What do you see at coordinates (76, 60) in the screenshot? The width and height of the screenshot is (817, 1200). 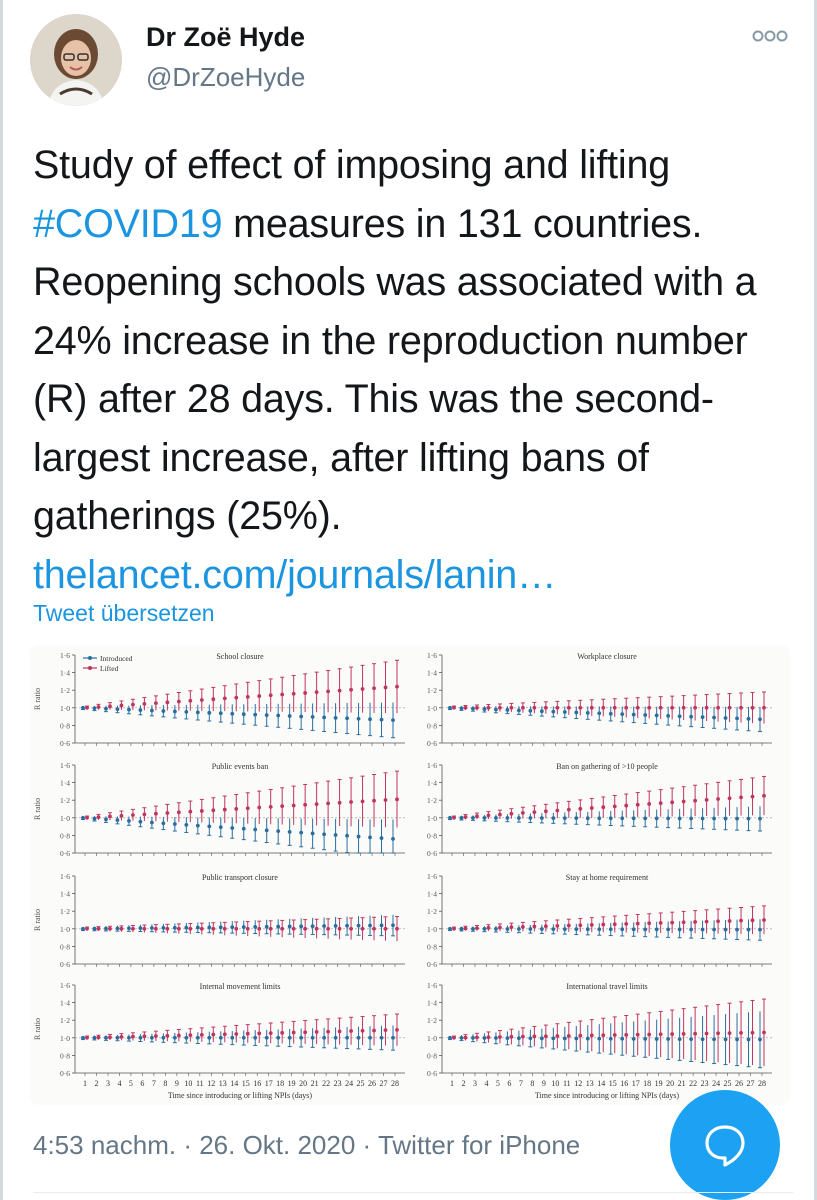 I see `author-avatar` at bounding box center [76, 60].